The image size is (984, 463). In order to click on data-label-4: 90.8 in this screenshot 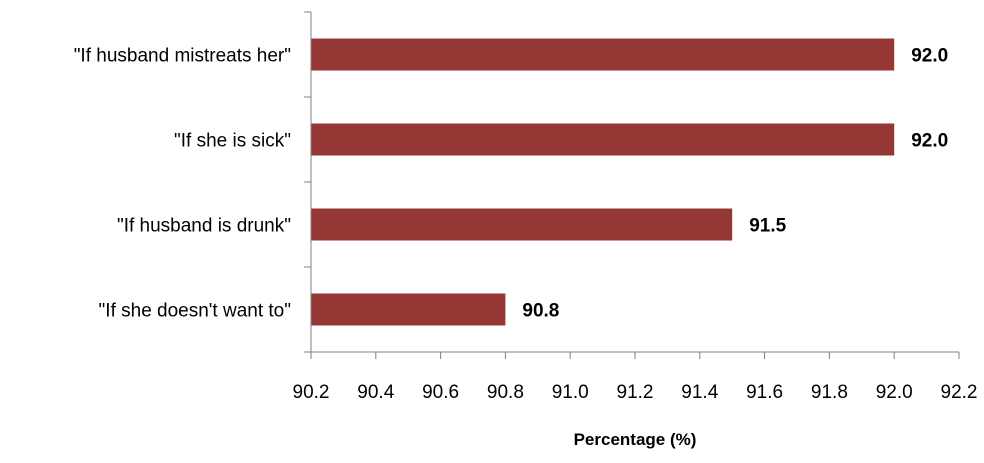, I will do `click(540, 311)`.